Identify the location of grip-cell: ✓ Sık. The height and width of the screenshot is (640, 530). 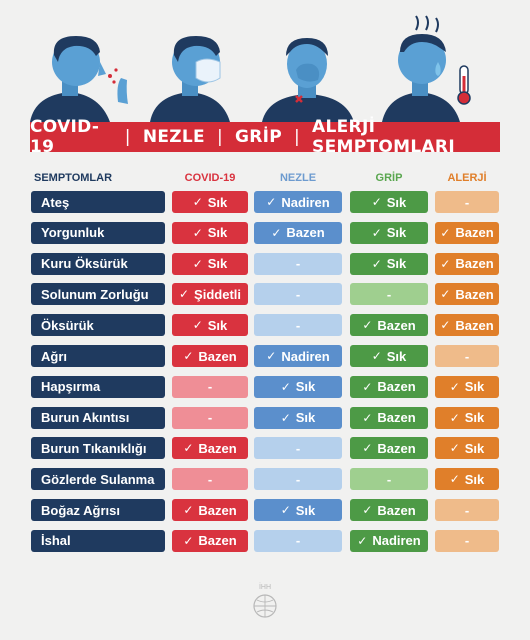
(389, 263).